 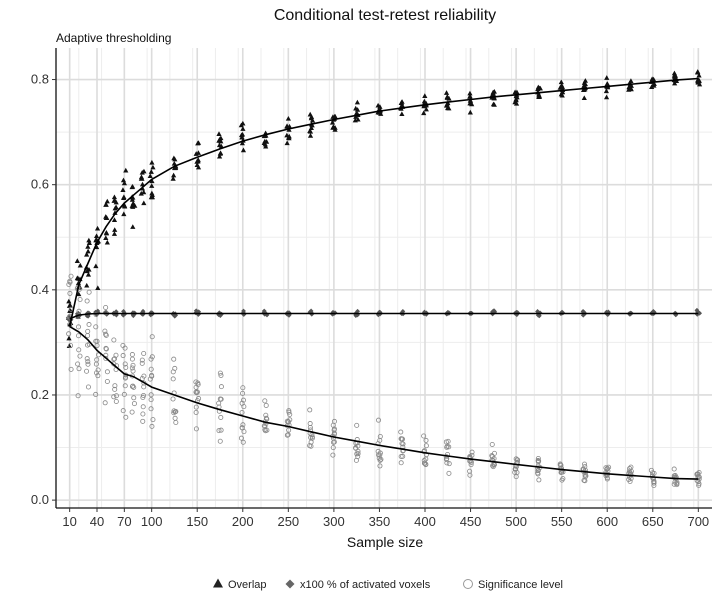 What do you see at coordinates (40, 394) in the screenshot?
I see `y-tick-label: 0.2` at bounding box center [40, 394].